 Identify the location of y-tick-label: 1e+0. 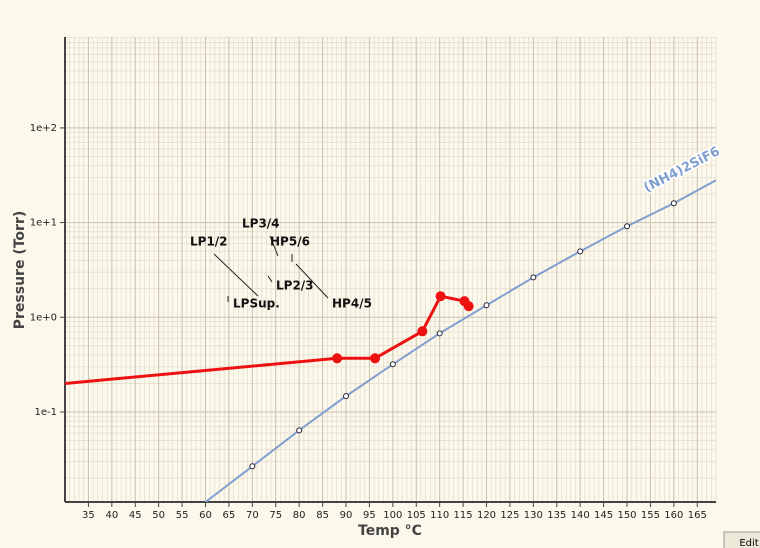
(43, 317).